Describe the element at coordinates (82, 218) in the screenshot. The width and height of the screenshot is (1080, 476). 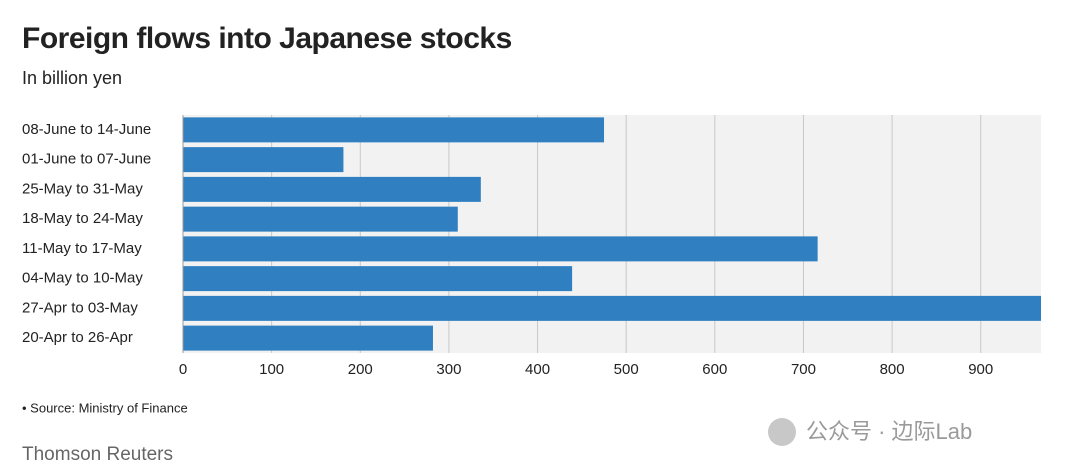
I see `y-tick-label: 18-May to 24-May` at that location.